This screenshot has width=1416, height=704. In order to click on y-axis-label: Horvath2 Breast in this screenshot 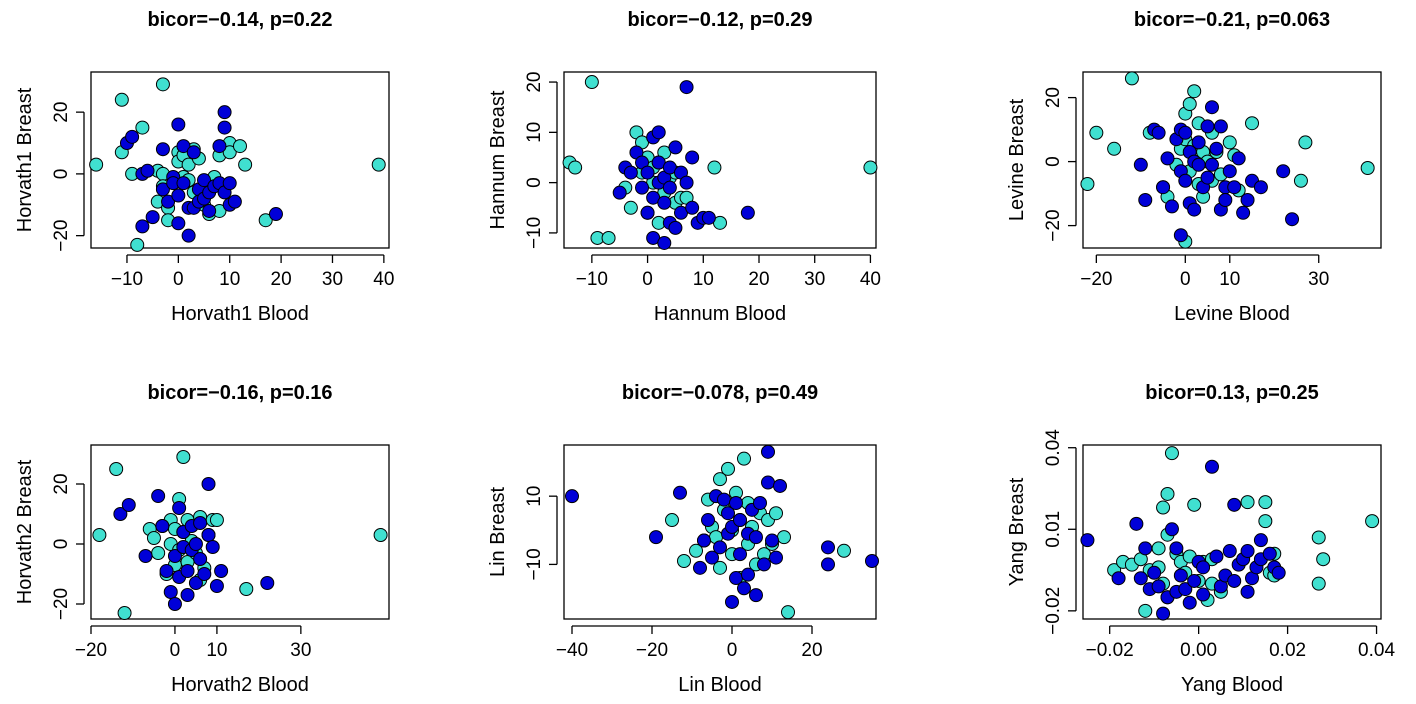, I will do `click(25, 531)`.